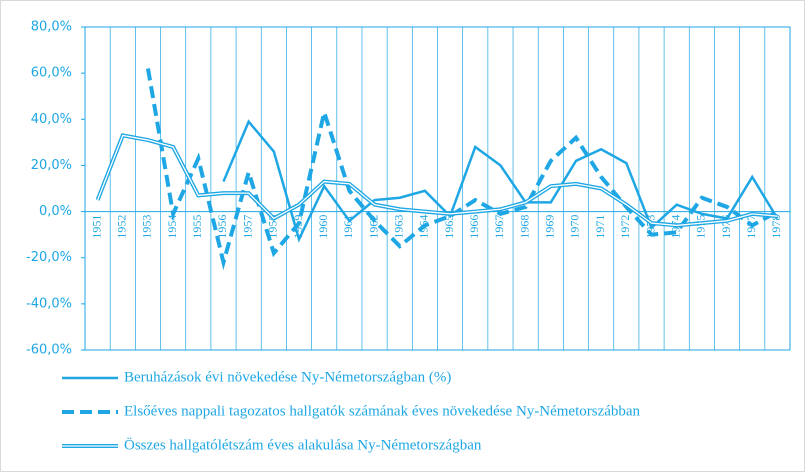 The height and width of the screenshot is (472, 805). What do you see at coordinates (323, 227) in the screenshot?
I see `x-tick-label: 1960` at bounding box center [323, 227].